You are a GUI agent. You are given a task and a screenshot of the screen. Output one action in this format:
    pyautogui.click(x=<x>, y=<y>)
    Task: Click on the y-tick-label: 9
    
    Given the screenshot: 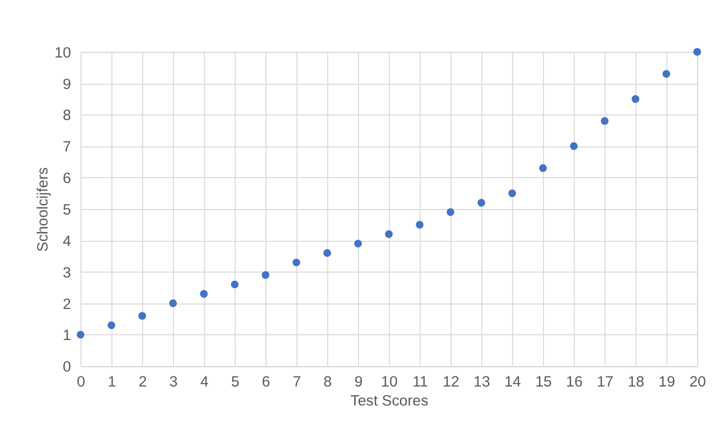 What is the action you would take?
    pyautogui.click(x=67, y=84)
    